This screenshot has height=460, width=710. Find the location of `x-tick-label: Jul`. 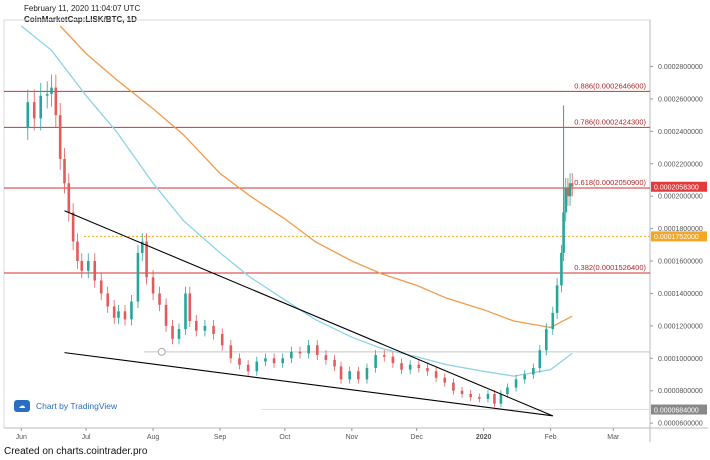

x-tick-label: Jul is located at coordinates (86, 437).